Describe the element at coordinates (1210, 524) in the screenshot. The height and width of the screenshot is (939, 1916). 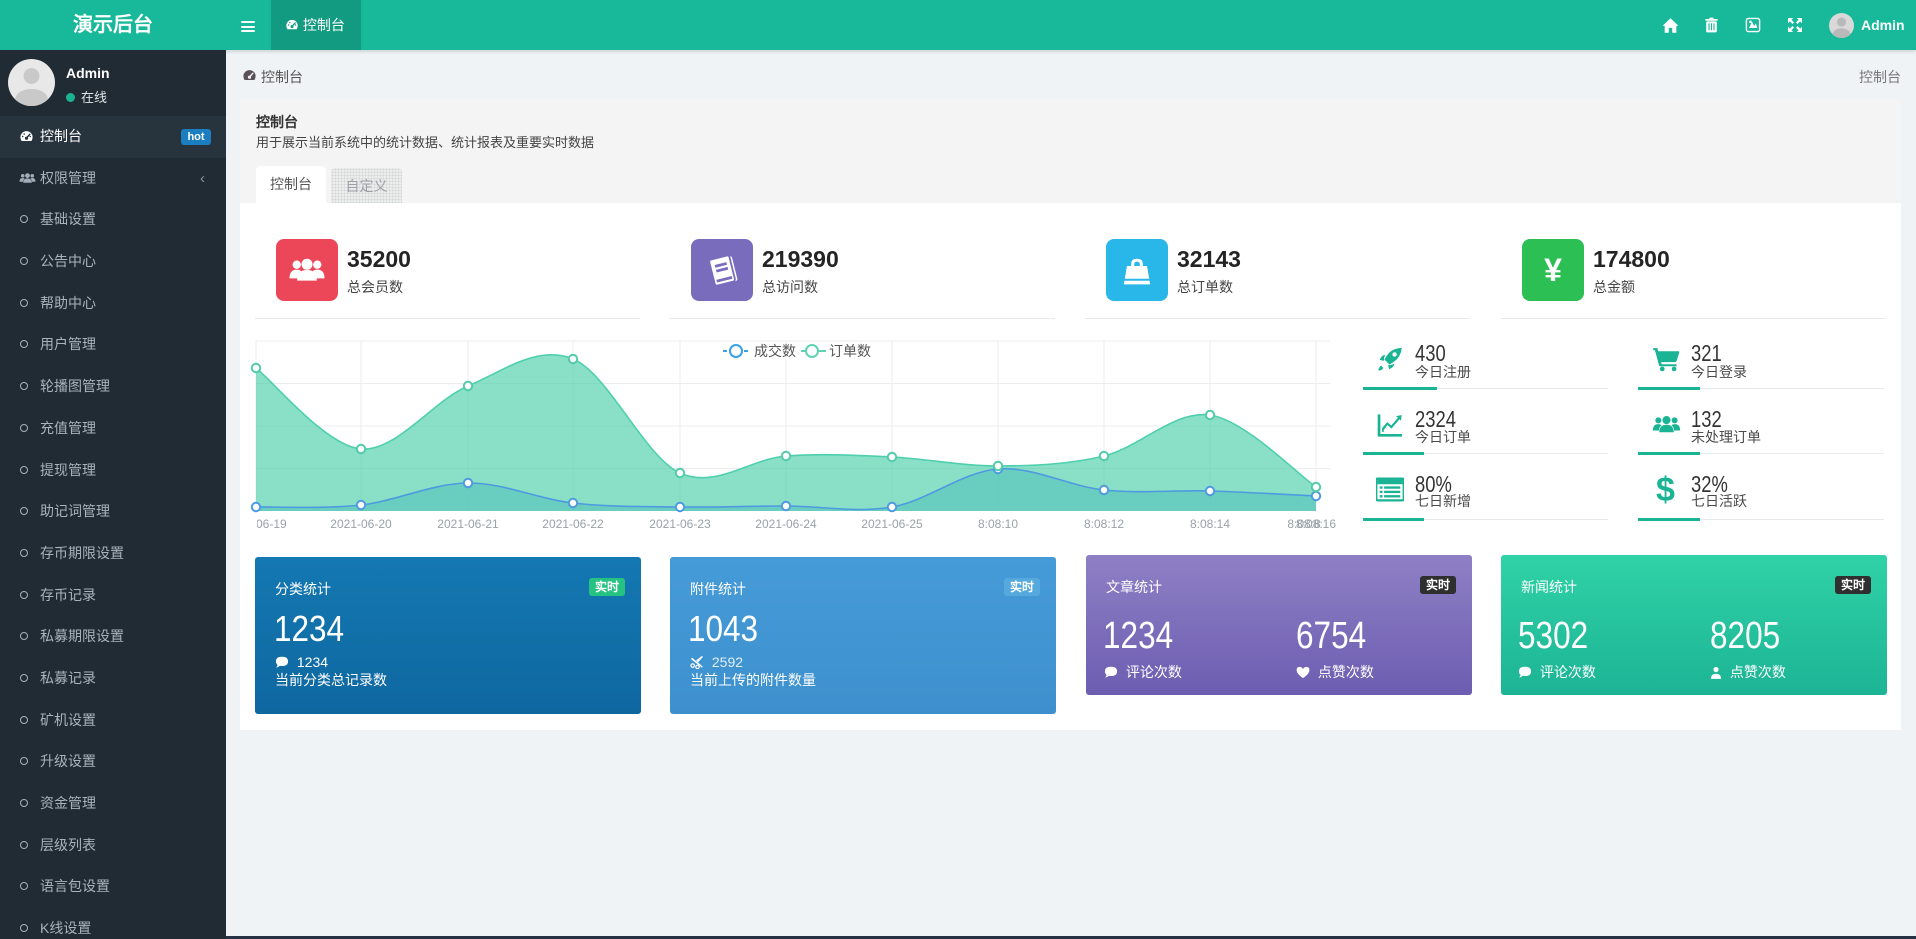
I see `svg-text: 8:08:14` at that location.